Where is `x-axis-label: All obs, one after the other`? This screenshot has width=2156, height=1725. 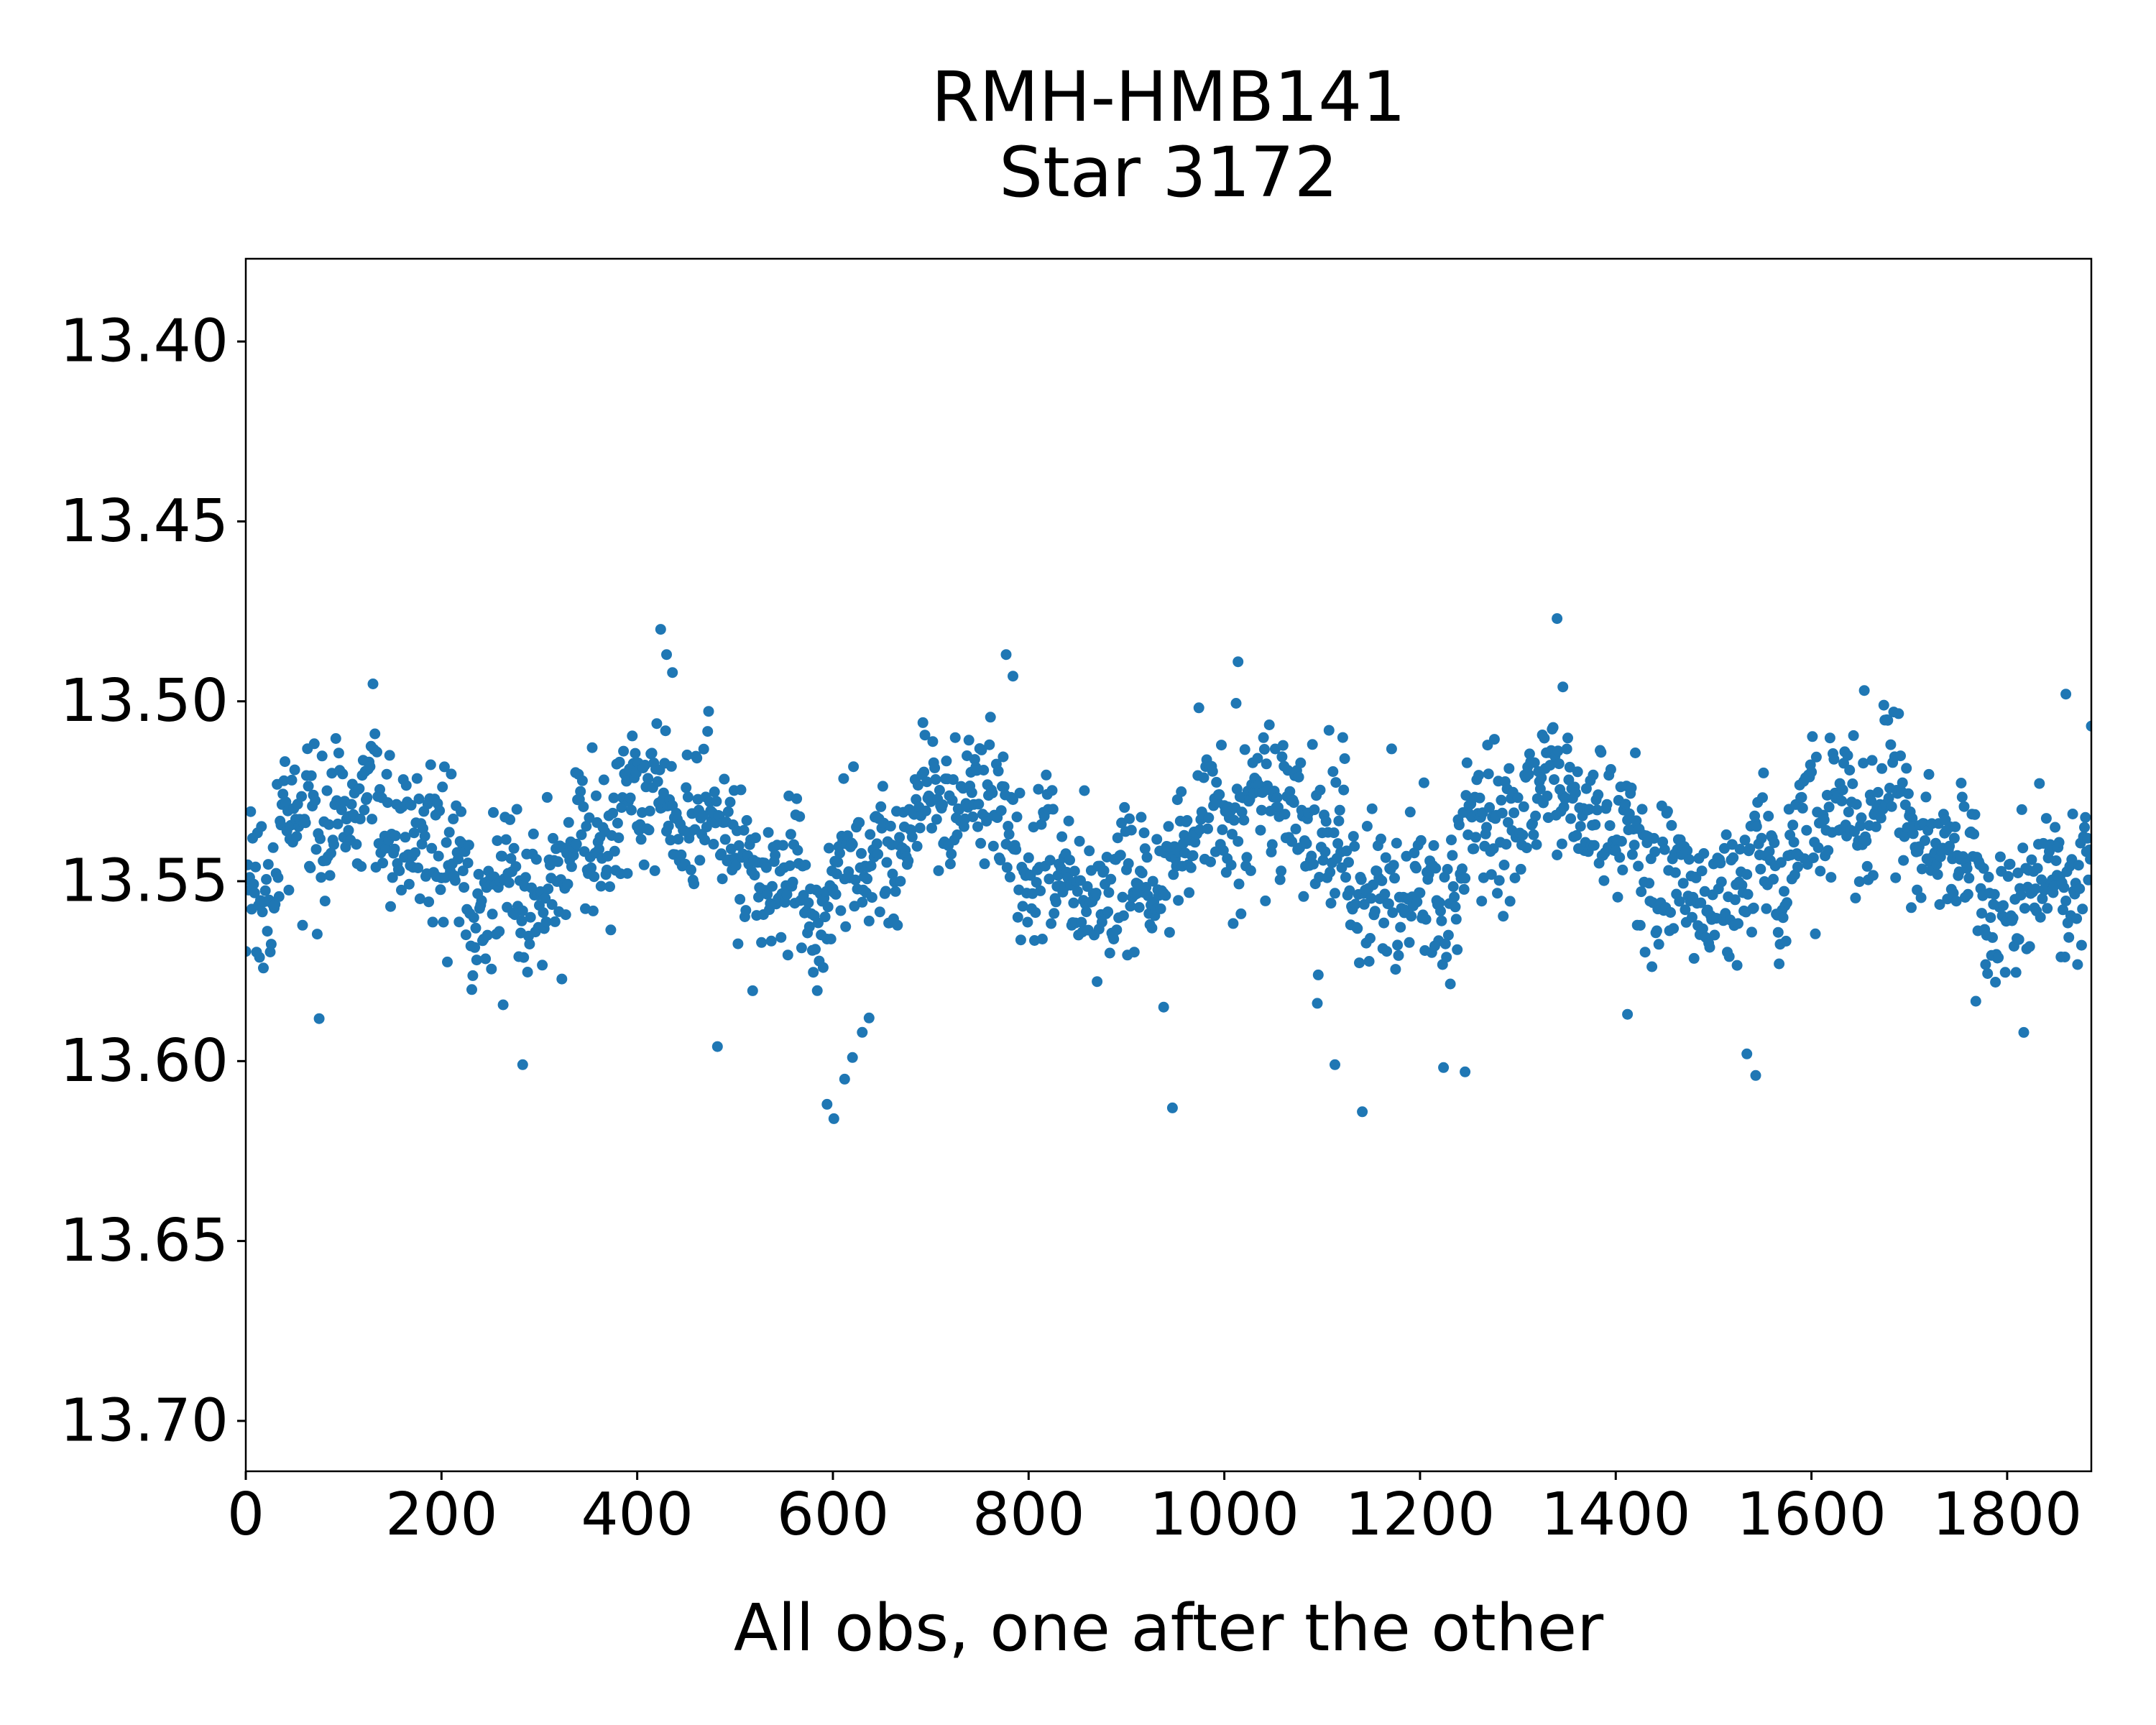 x-axis-label: All obs, one after the other is located at coordinates (1168, 1628).